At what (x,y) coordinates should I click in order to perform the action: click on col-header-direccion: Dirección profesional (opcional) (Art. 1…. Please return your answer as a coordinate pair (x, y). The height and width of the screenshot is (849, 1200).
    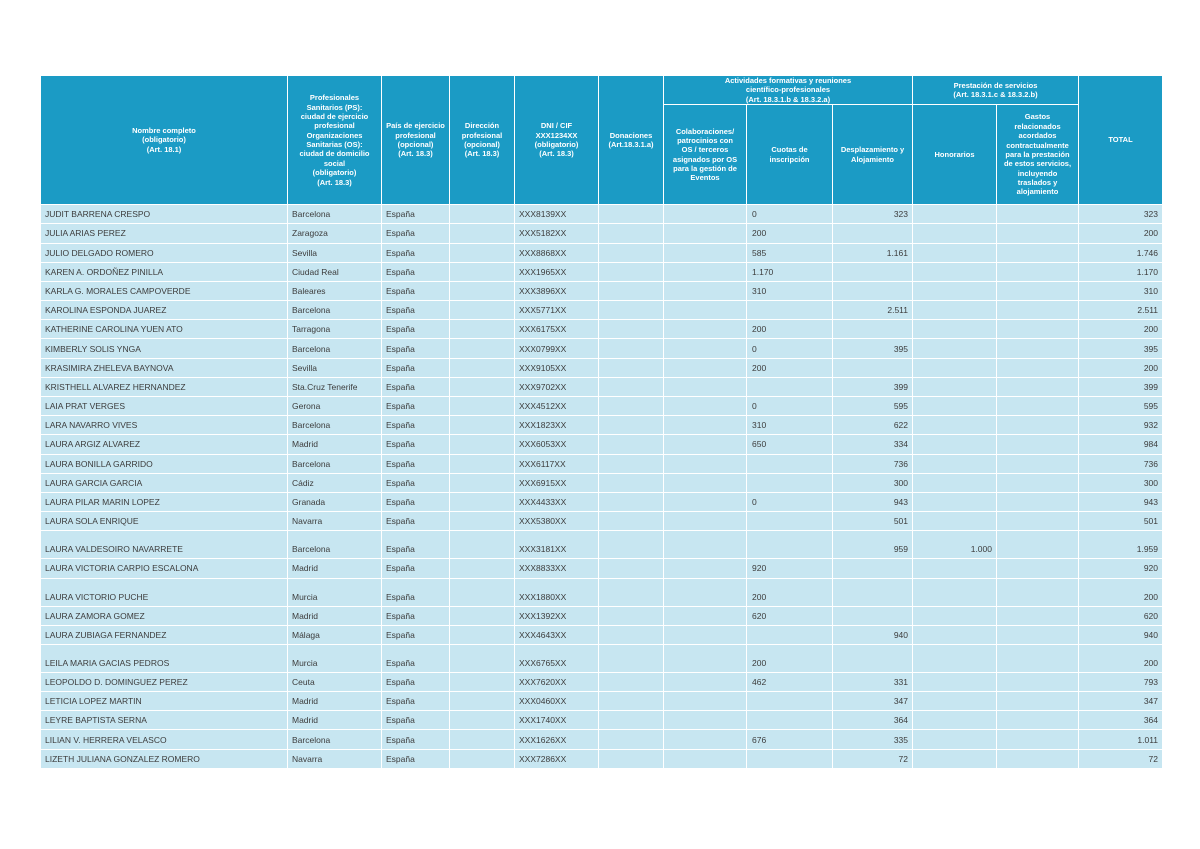
    Looking at the image, I should click on (482, 140).